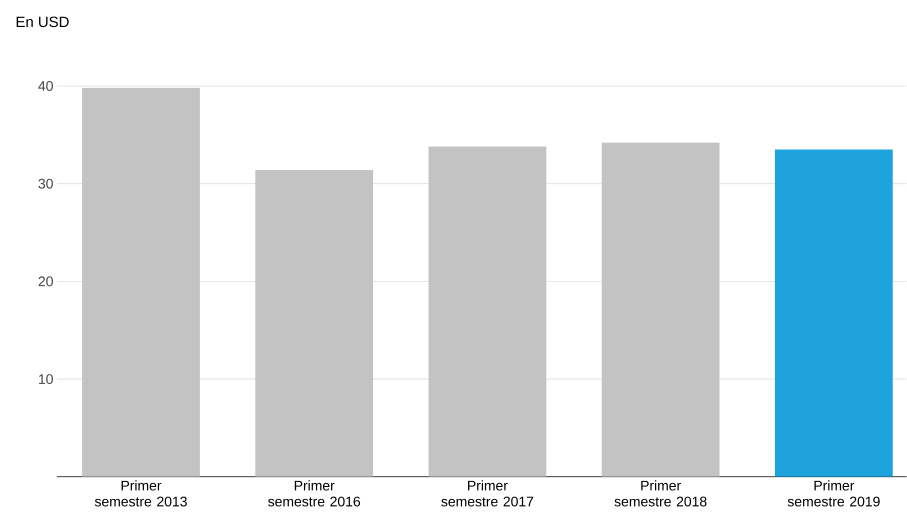 This screenshot has height=526, width=907. I want to click on x-tick-label: Primer semestre 2016, so click(314, 493).